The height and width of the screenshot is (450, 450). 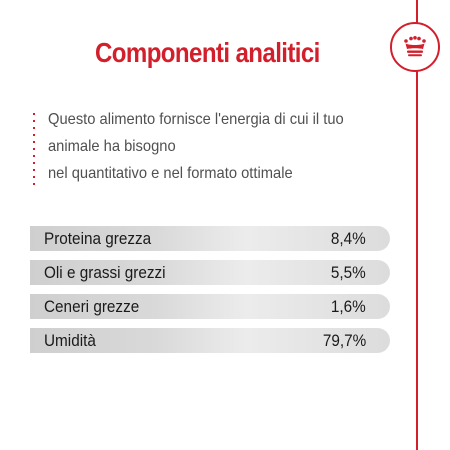 What do you see at coordinates (170, 173) in the screenshot?
I see `description-line: nel quantitativo e nel formato ottimale` at bounding box center [170, 173].